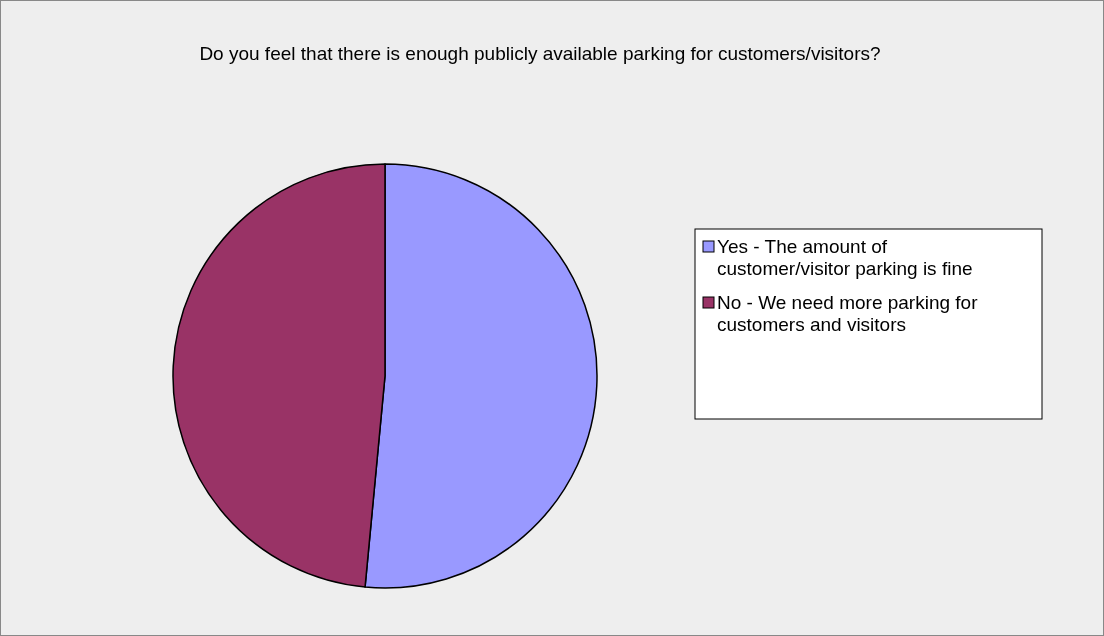 Image resolution: width=1104 pixels, height=636 pixels. I want to click on legend-label: Yes - The amount of customer/visitor parking is fine, so click(845, 257).